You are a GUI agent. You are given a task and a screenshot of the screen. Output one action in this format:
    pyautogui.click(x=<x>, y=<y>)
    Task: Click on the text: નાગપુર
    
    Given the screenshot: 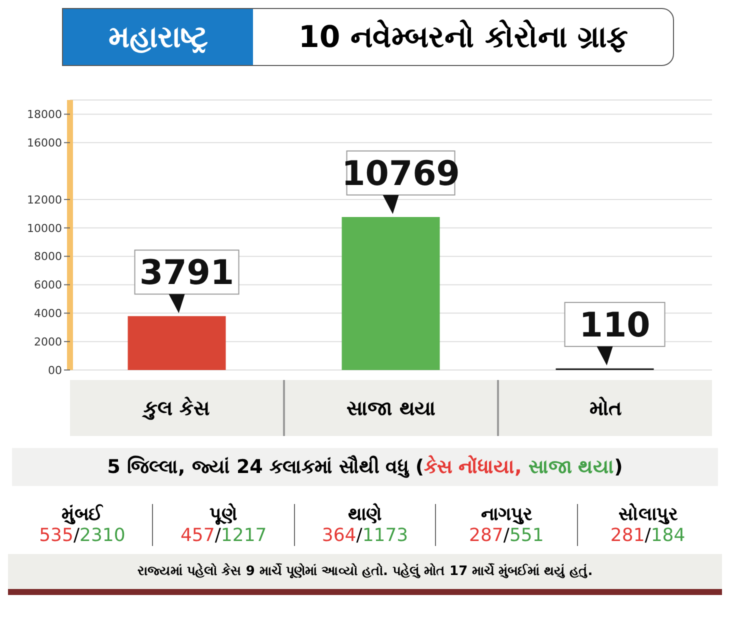 What is the action you would take?
    pyautogui.click(x=506, y=514)
    